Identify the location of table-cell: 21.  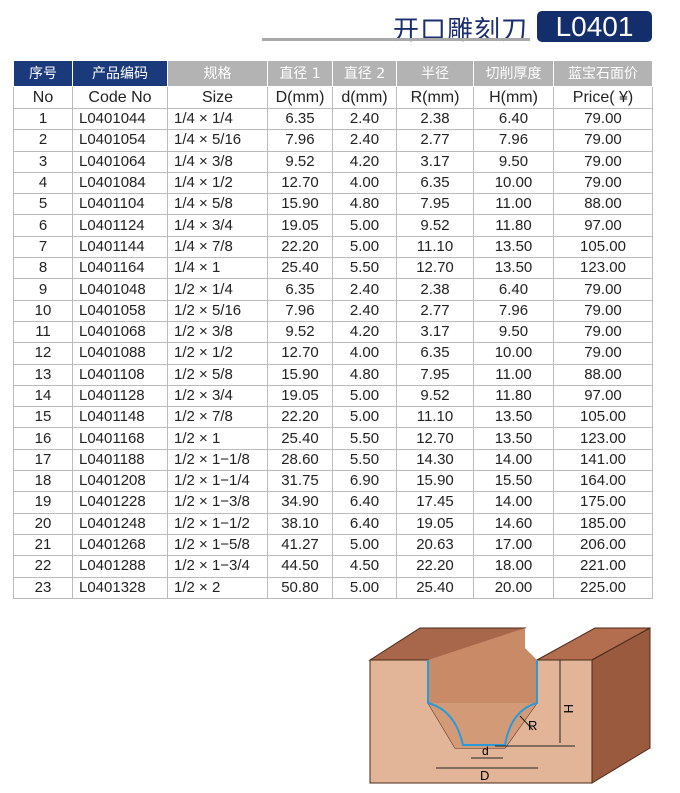
(43, 545).